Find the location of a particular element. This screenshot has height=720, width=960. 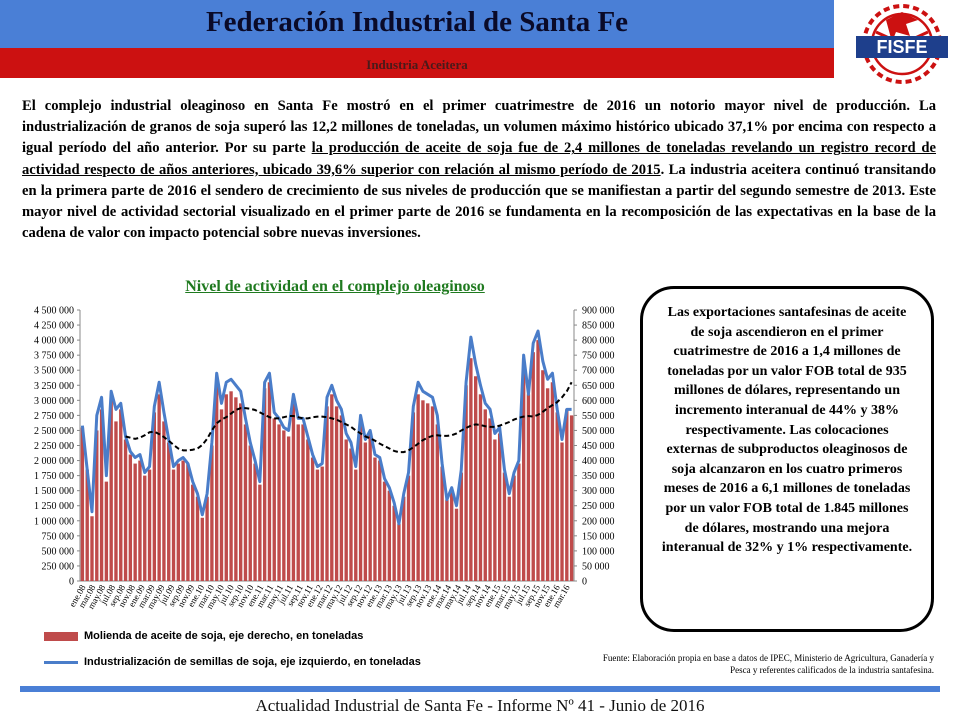

left-tick-label: 3 750 000 is located at coordinates (54, 356).